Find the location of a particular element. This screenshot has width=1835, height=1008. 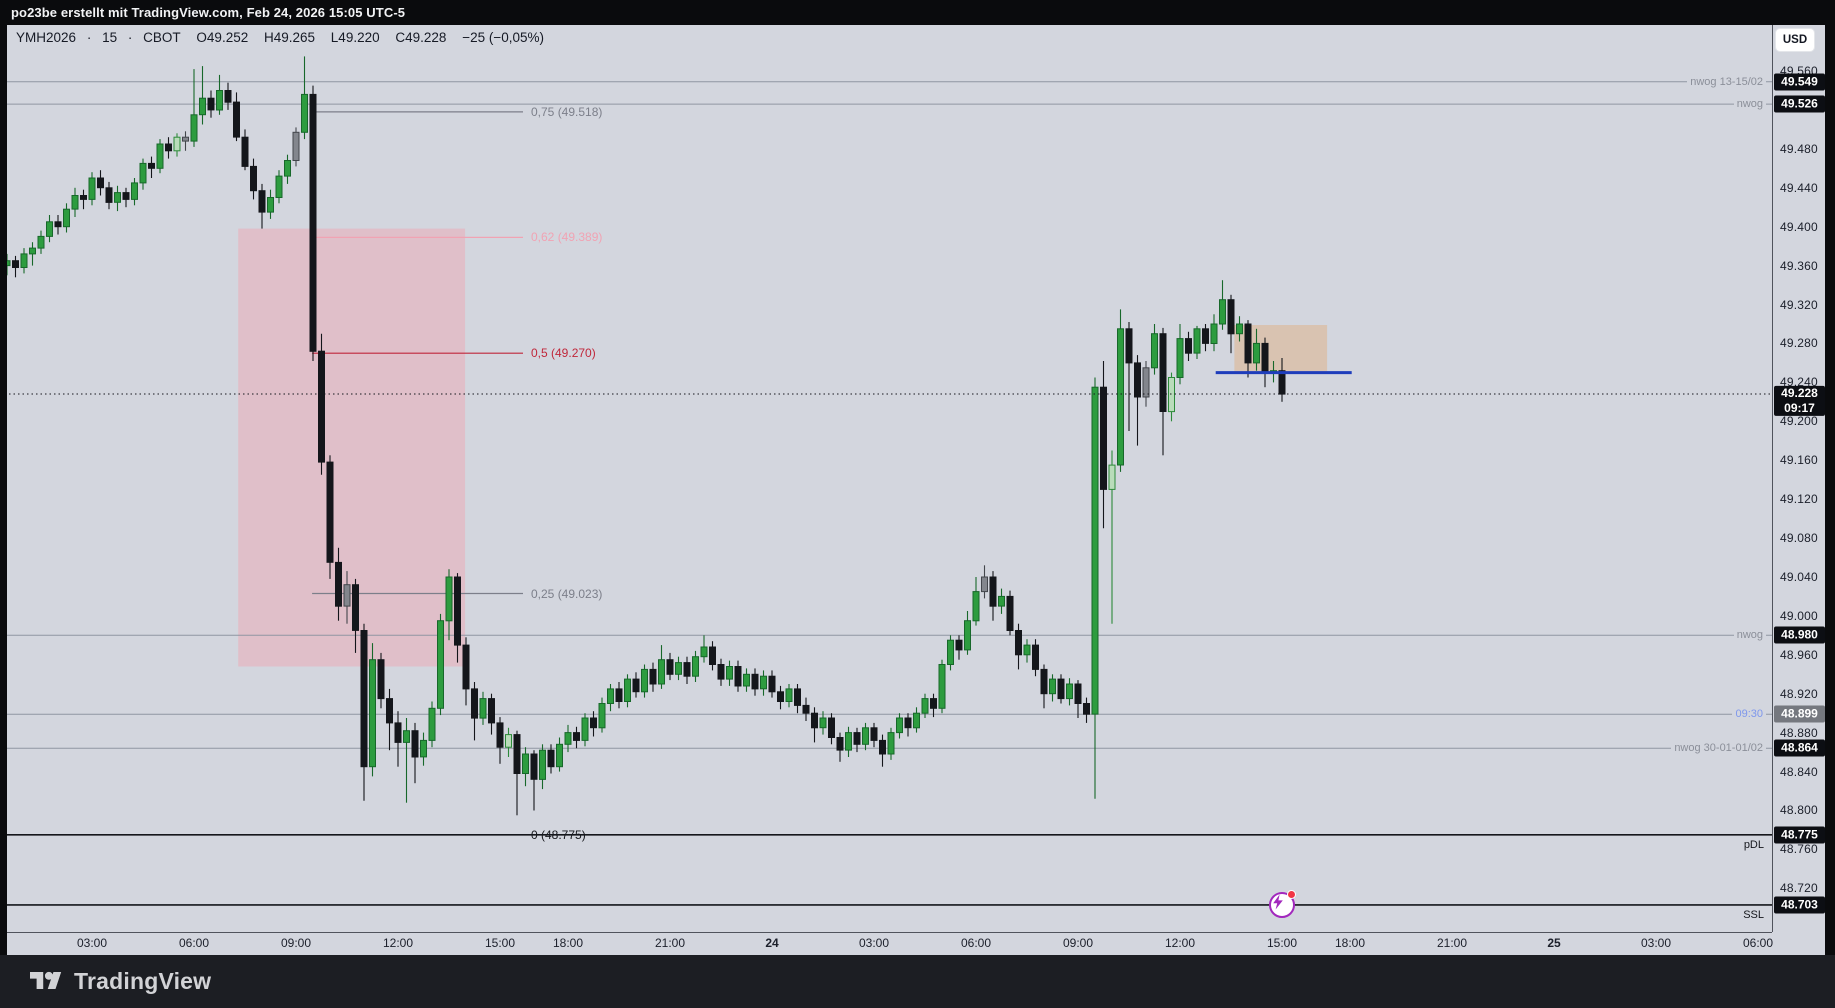

level-label-ssl: SSL is located at coordinates (1753, 915).